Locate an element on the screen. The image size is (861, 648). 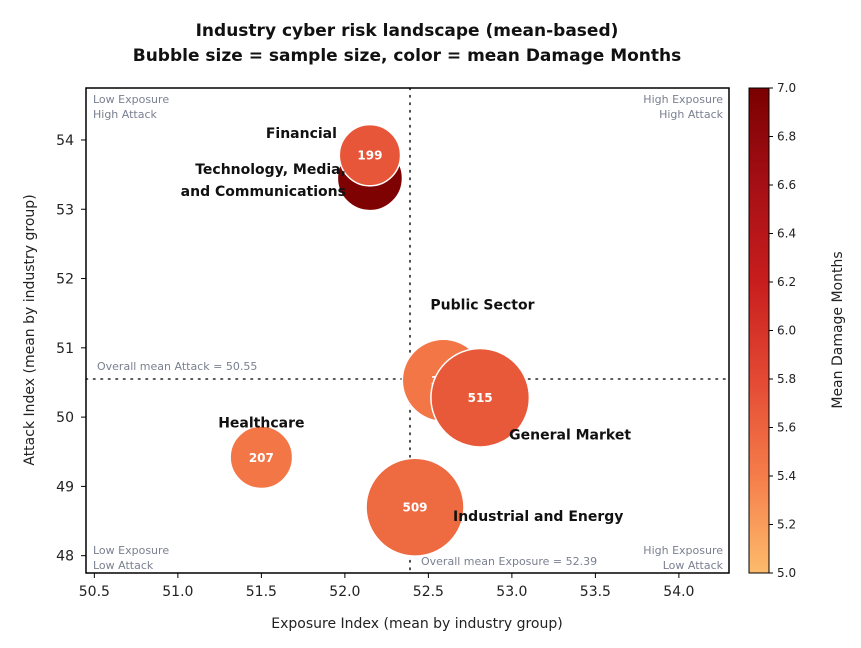
bubble-value-label: 207 is located at coordinates (261, 458).